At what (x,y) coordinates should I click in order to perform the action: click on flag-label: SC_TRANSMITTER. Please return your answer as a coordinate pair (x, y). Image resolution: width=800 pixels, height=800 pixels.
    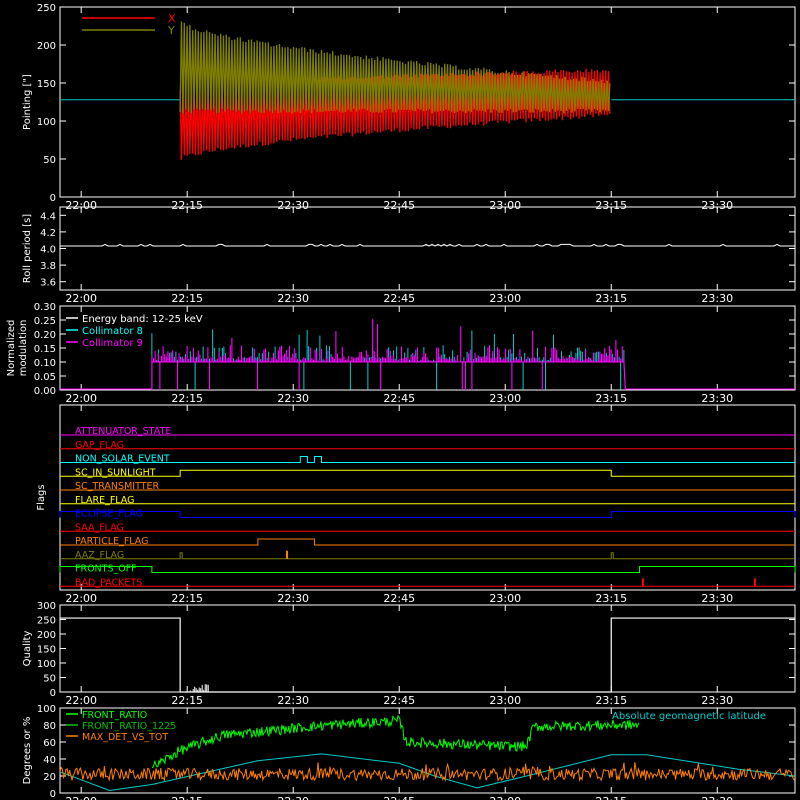
    Looking at the image, I should click on (117, 486).